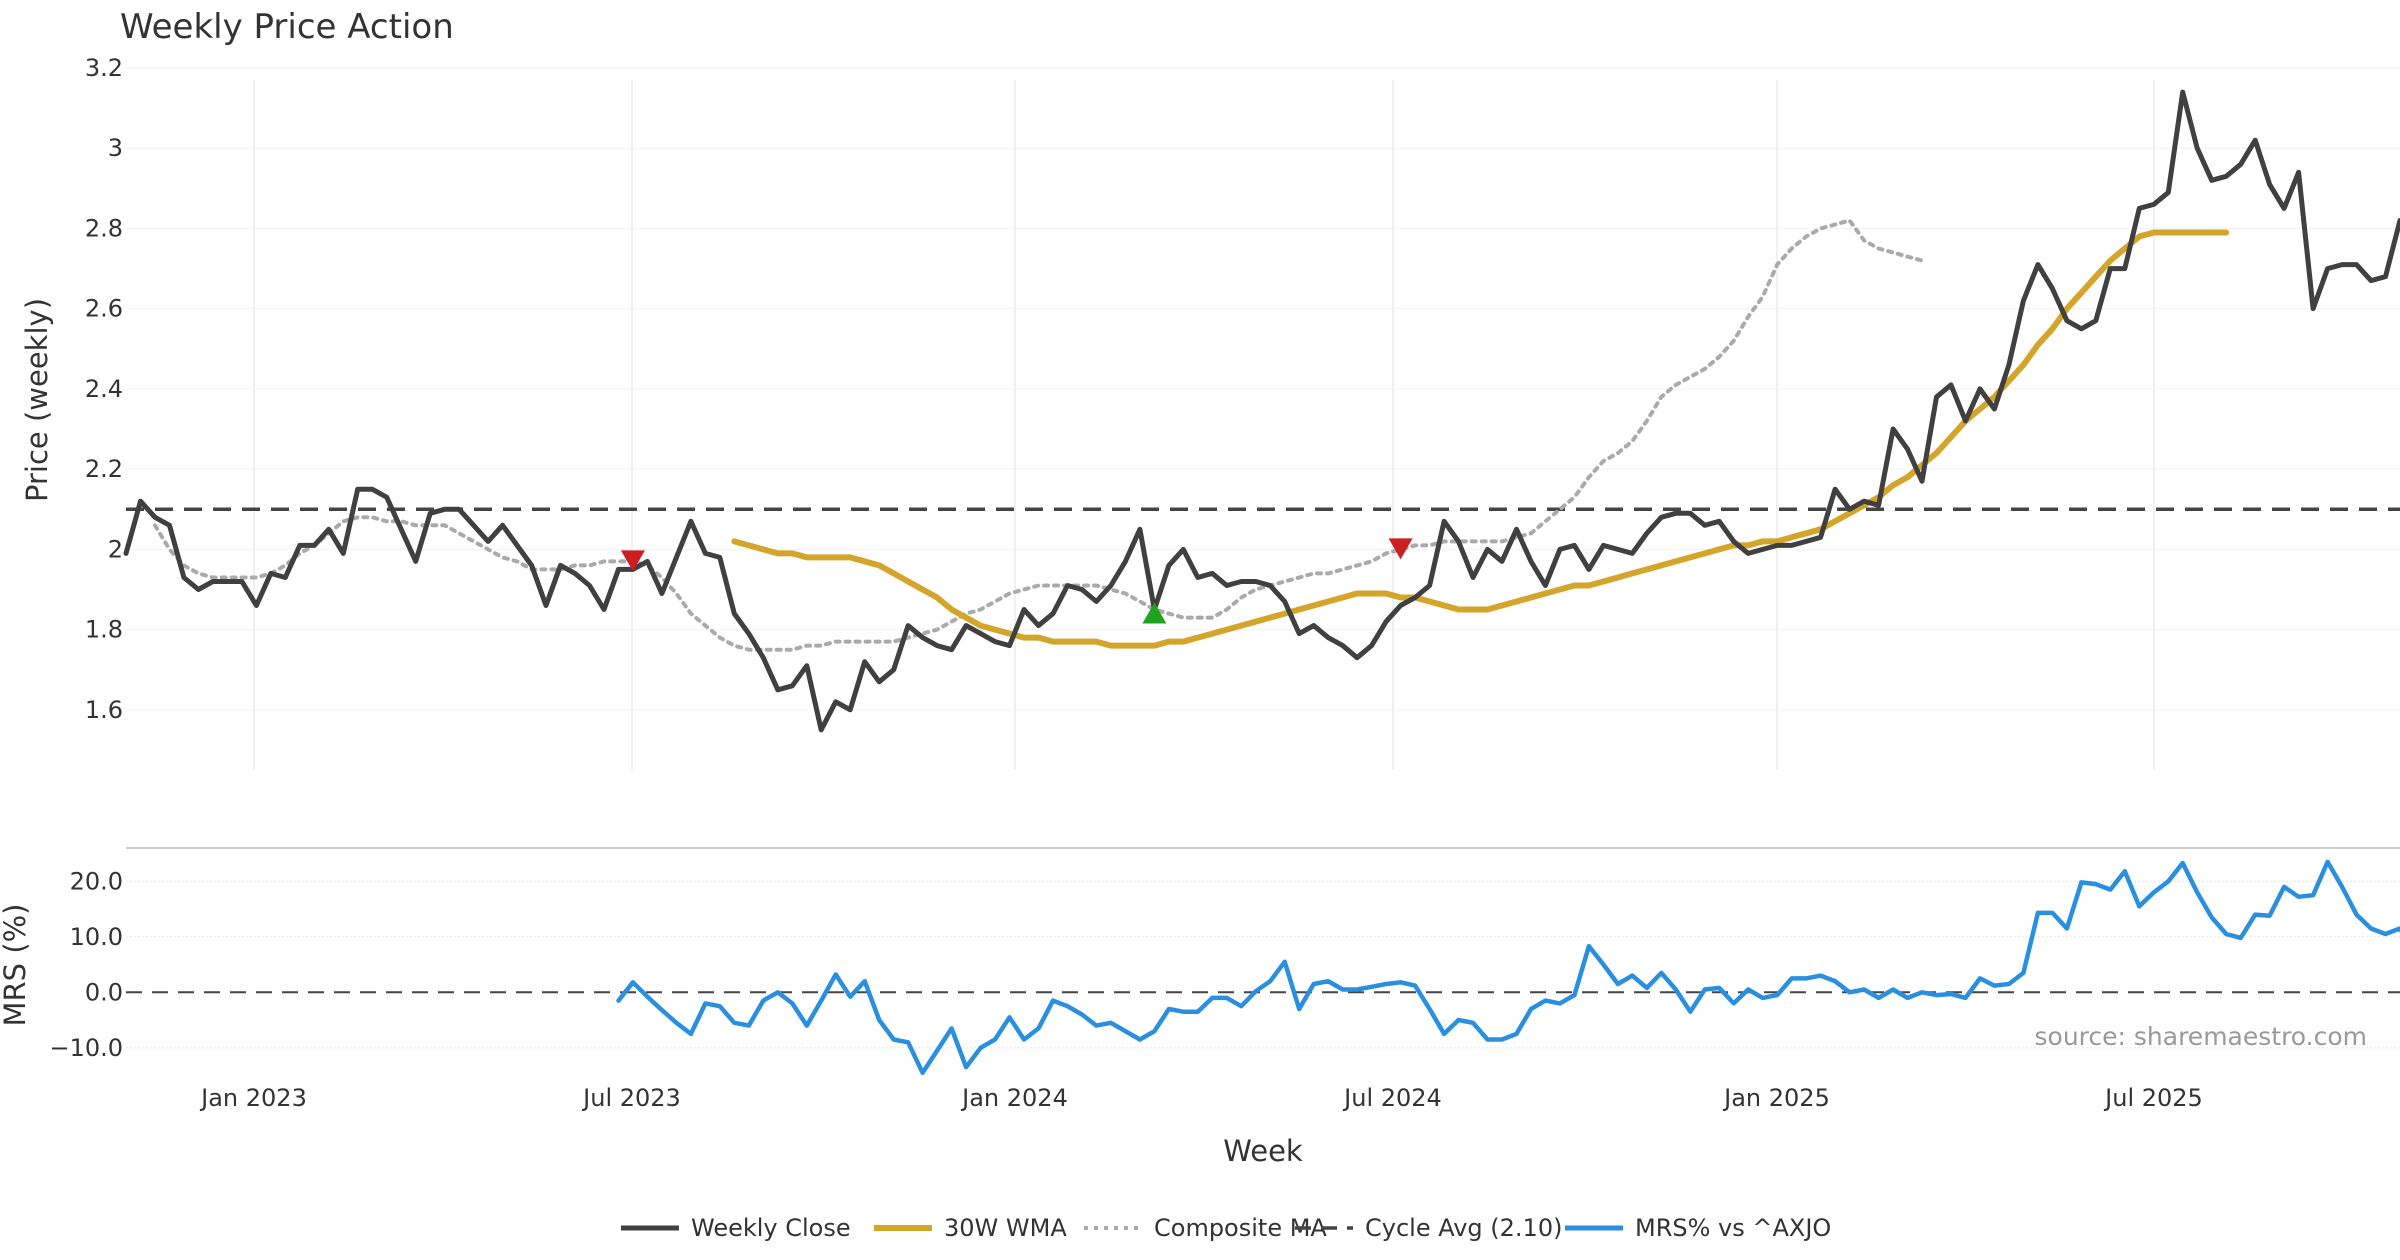 The height and width of the screenshot is (1260, 2400). I want to click on x-axis-title: Week, so click(1263, 1151).